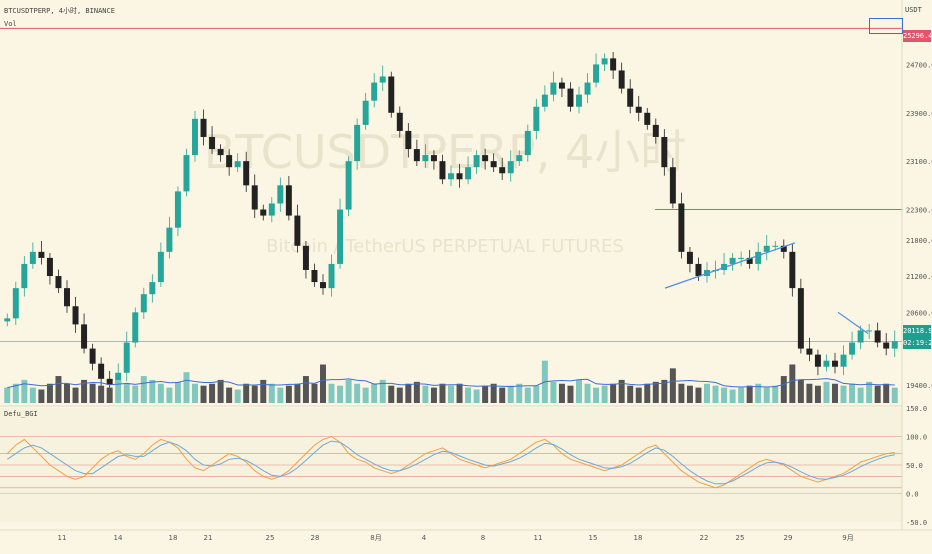 This screenshot has width=932, height=554. I want to click on top-price-marker: 25296.4, so click(917, 36).